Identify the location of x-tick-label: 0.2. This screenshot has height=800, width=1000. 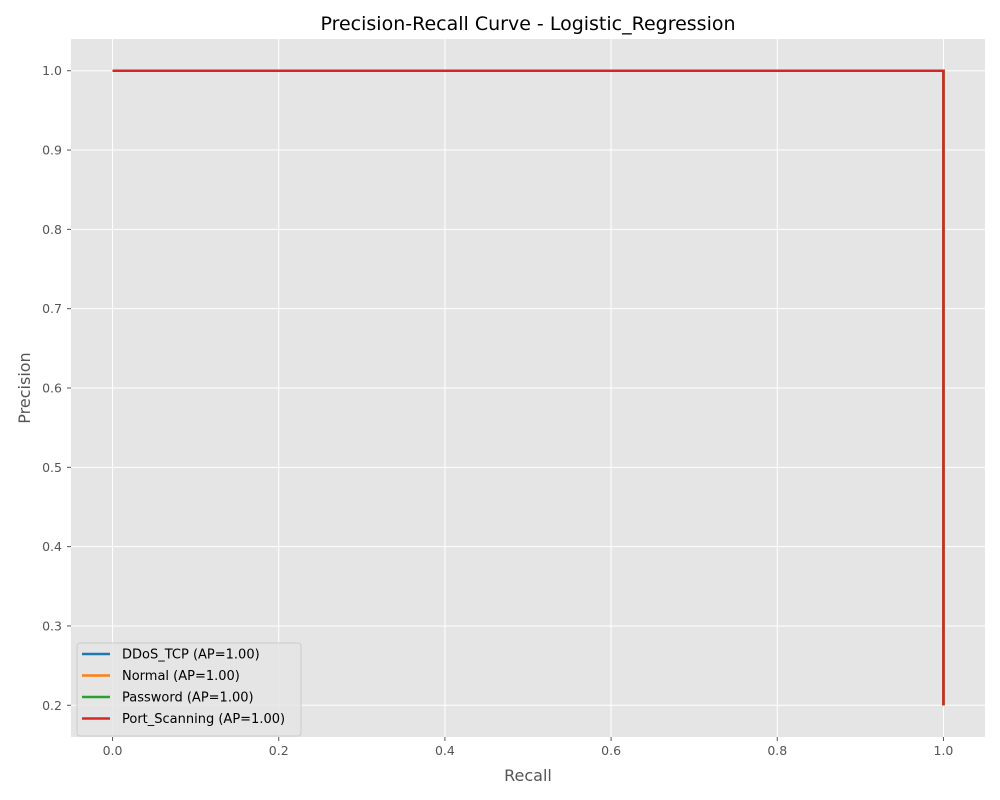
(279, 750).